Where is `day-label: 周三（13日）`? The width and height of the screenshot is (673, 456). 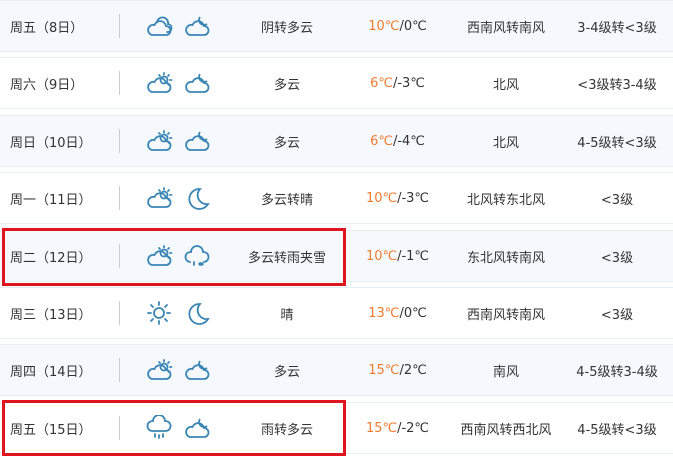 day-label: 周三（13日） is located at coordinates (51, 315).